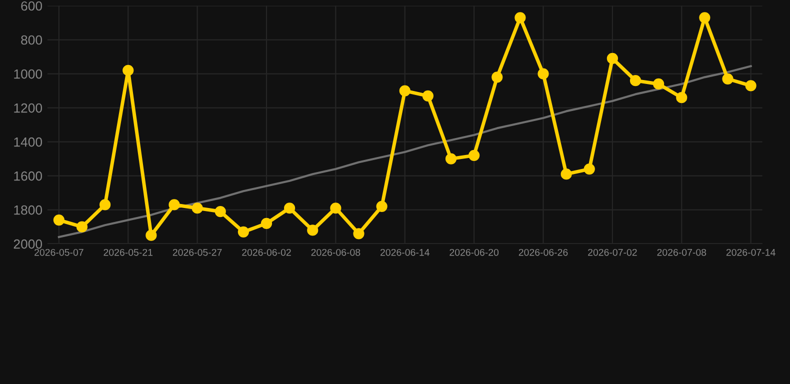  Describe the element at coordinates (31, 40) in the screenshot. I see `y-tick-label: 800` at that location.